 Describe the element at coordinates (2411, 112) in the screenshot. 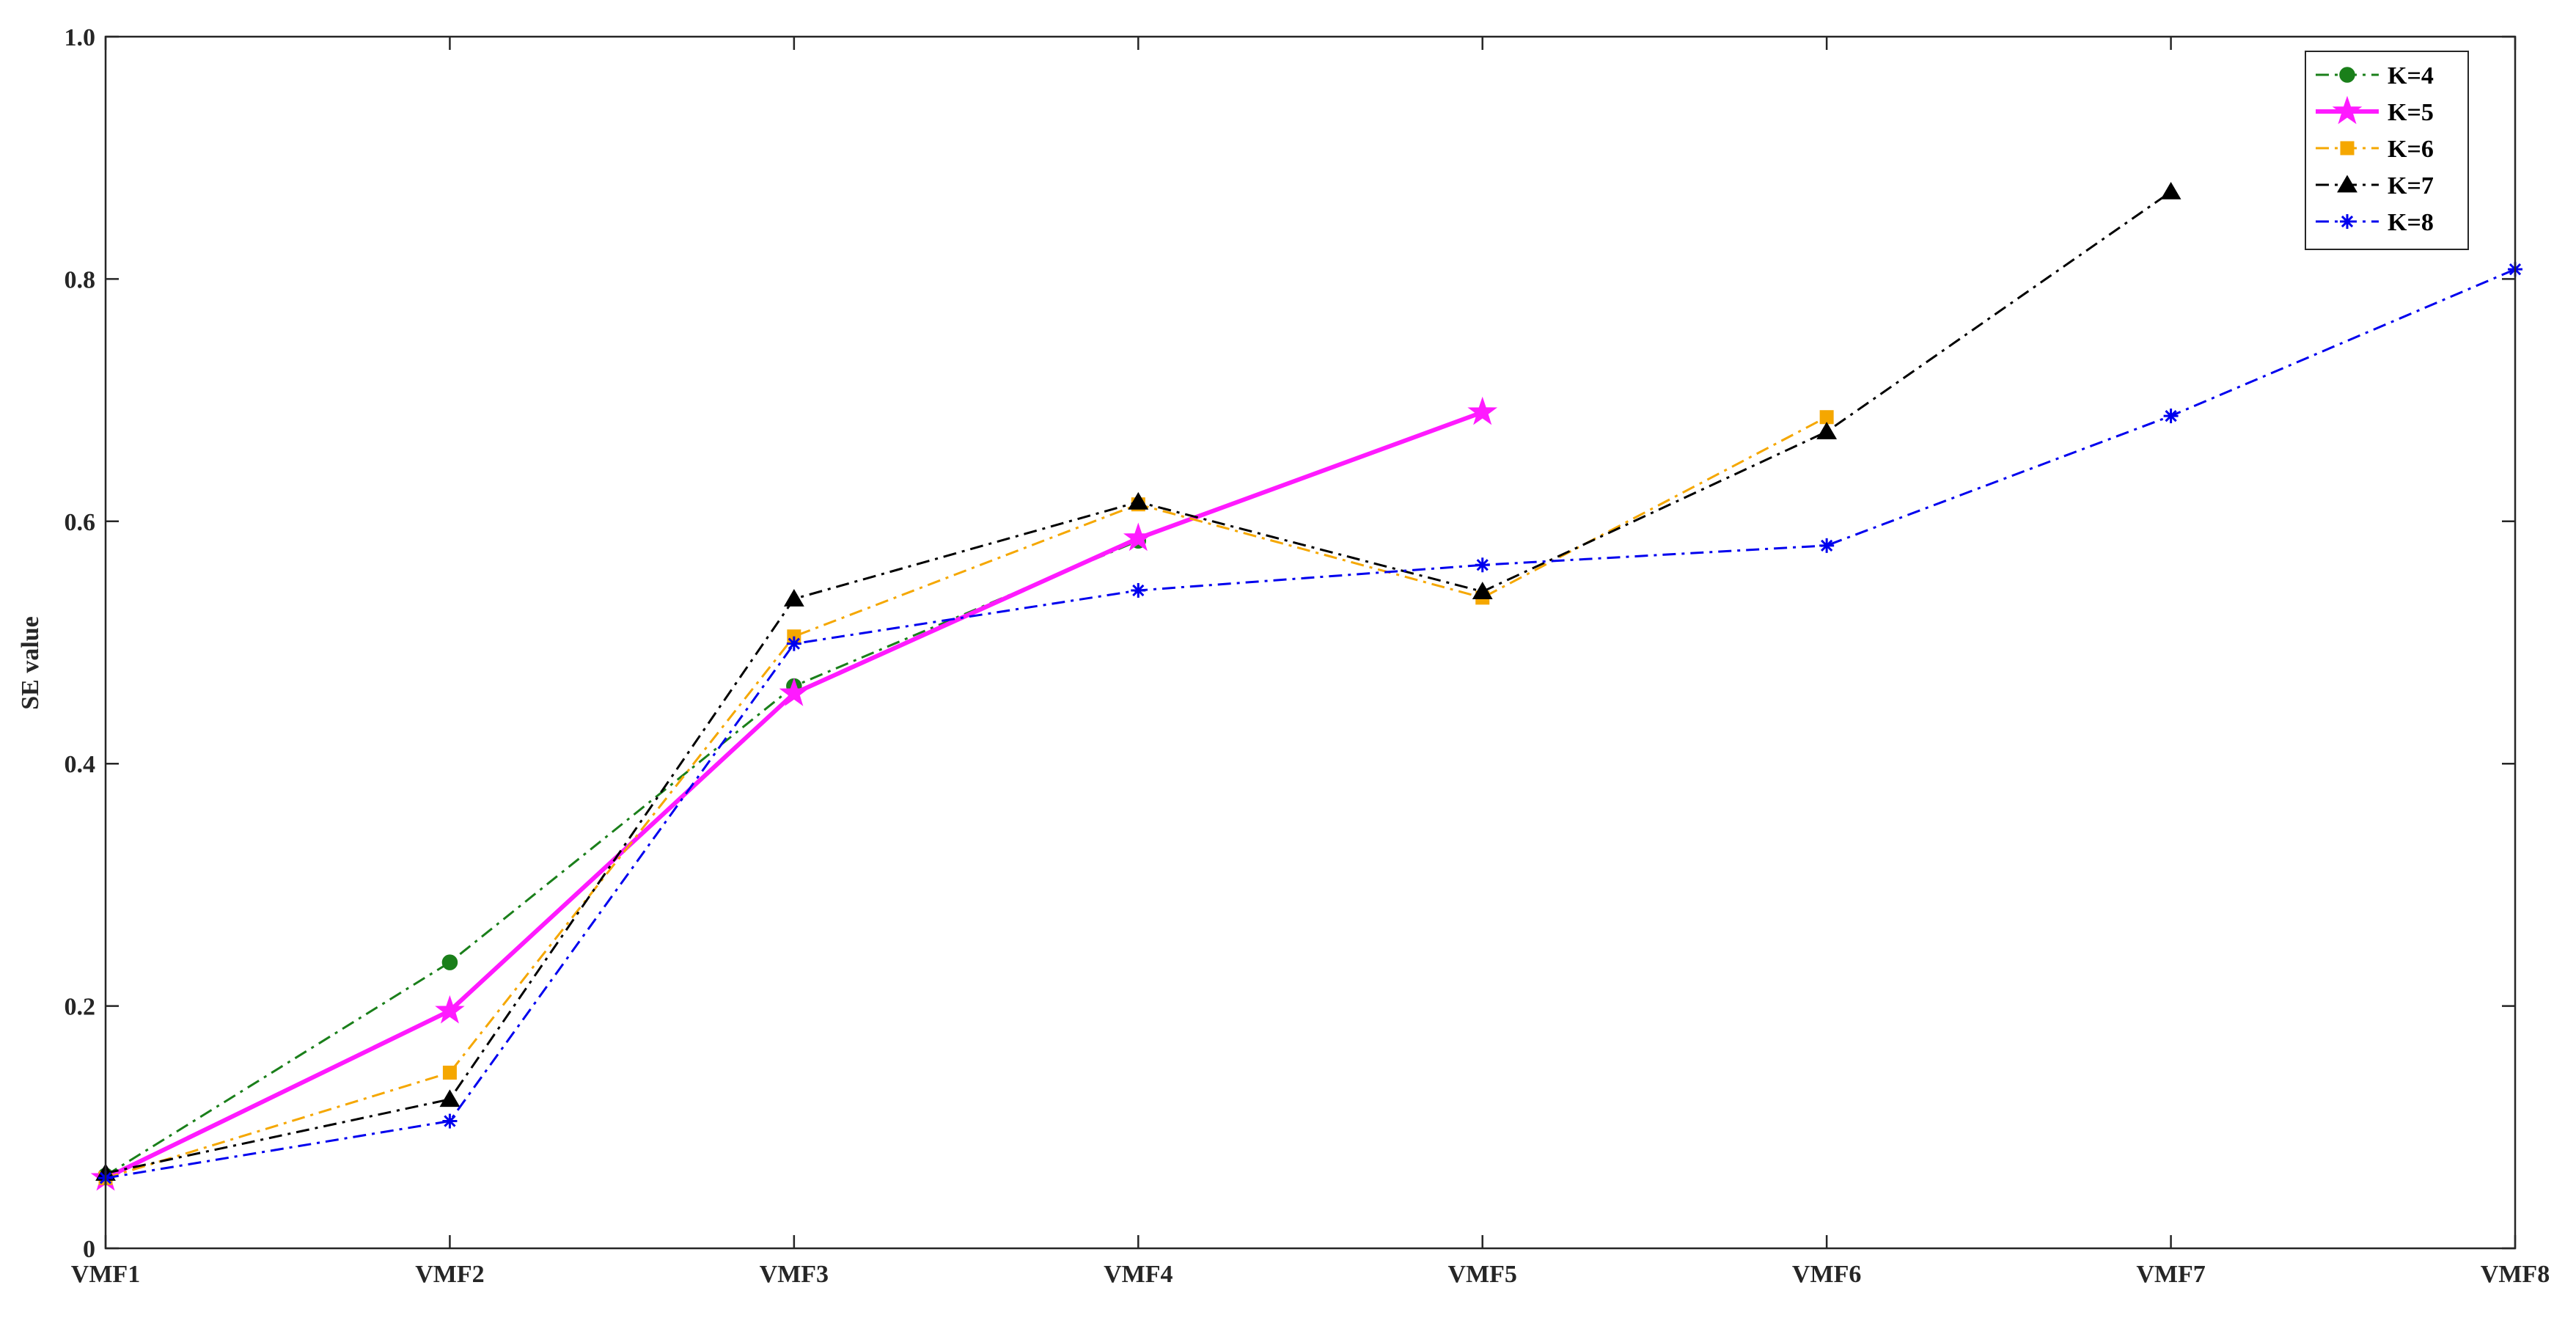

I see `legend-label: K=5` at that location.